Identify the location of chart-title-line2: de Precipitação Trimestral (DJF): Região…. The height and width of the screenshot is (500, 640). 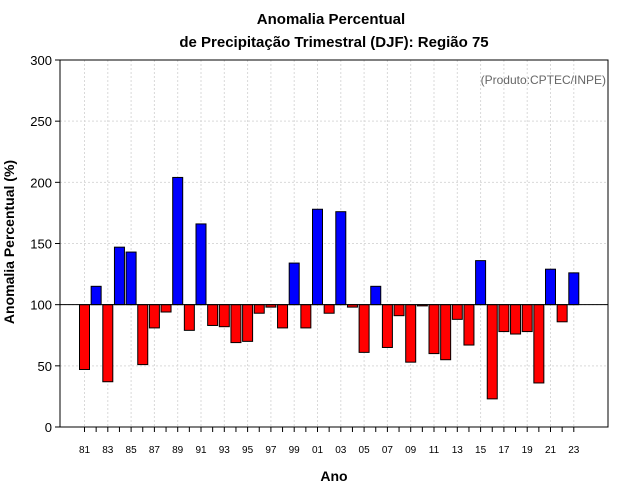
(333, 42).